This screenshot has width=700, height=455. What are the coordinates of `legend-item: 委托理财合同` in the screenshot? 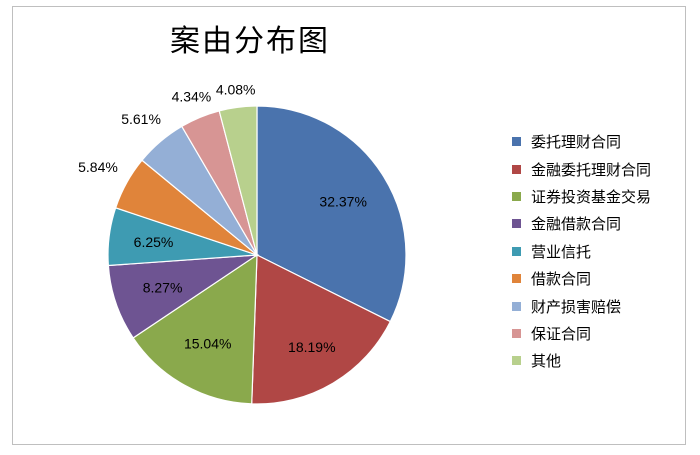 It's located at (581, 141).